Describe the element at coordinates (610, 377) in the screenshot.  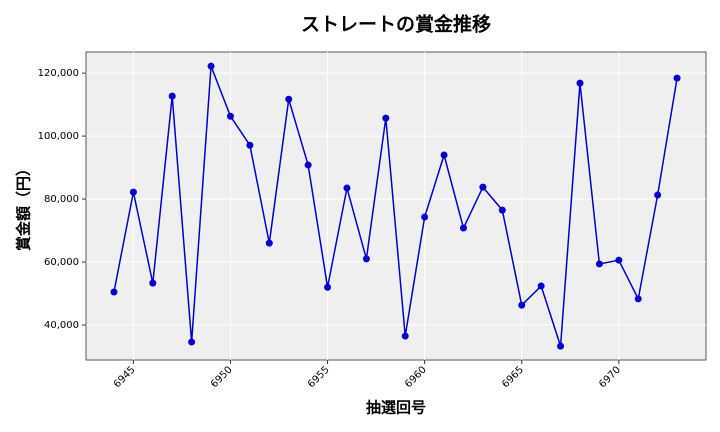
I see `x-tick-label: 6970` at that location.